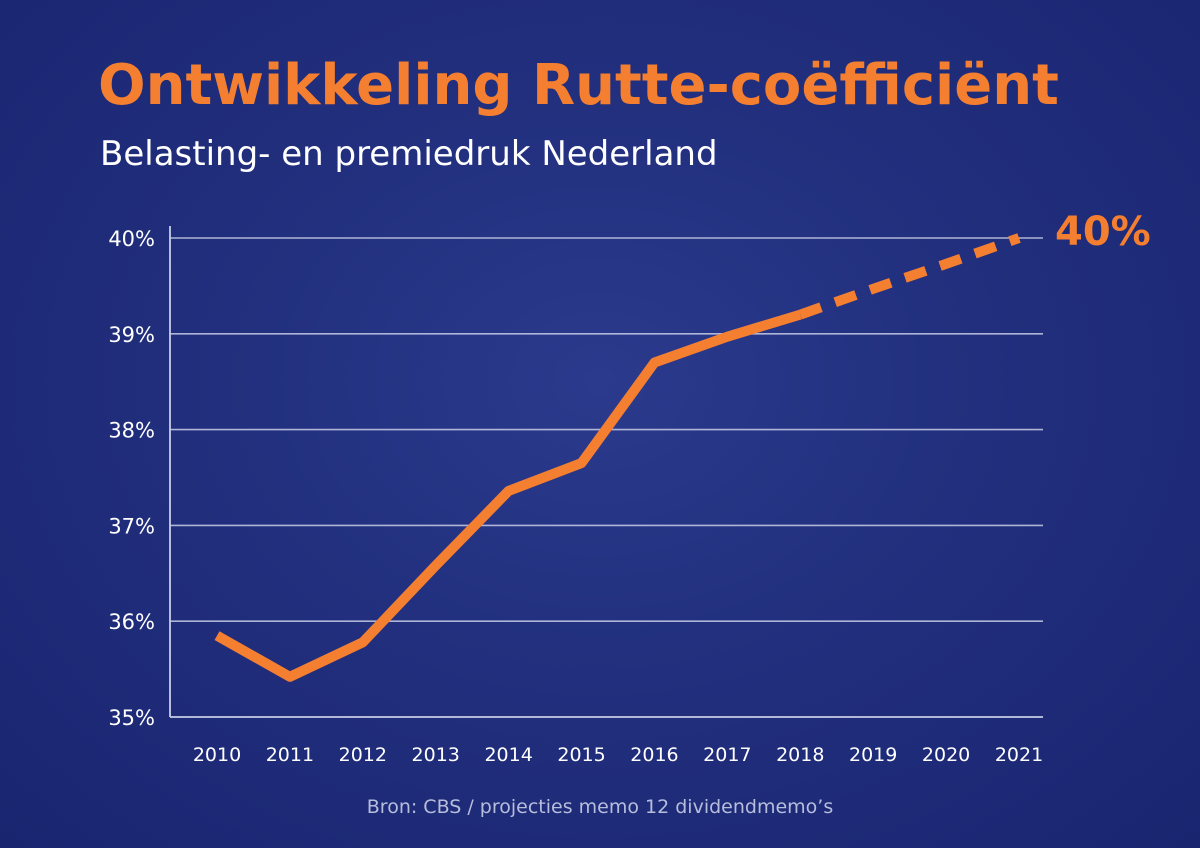  Describe the element at coordinates (436, 755) in the screenshot. I see `x-tick-label: 2013` at that location.